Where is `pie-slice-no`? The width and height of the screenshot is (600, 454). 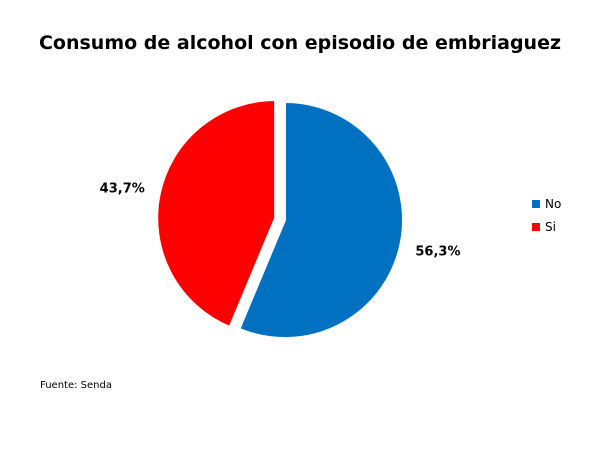
pie-slice-no is located at coordinates (321, 219).